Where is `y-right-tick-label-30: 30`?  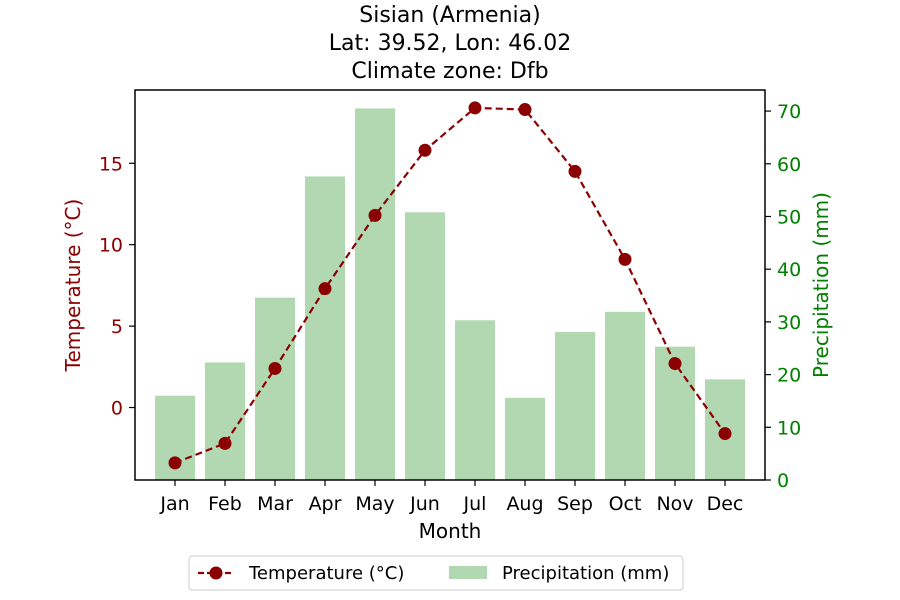 y-right-tick-label-30: 30 is located at coordinates (789, 323).